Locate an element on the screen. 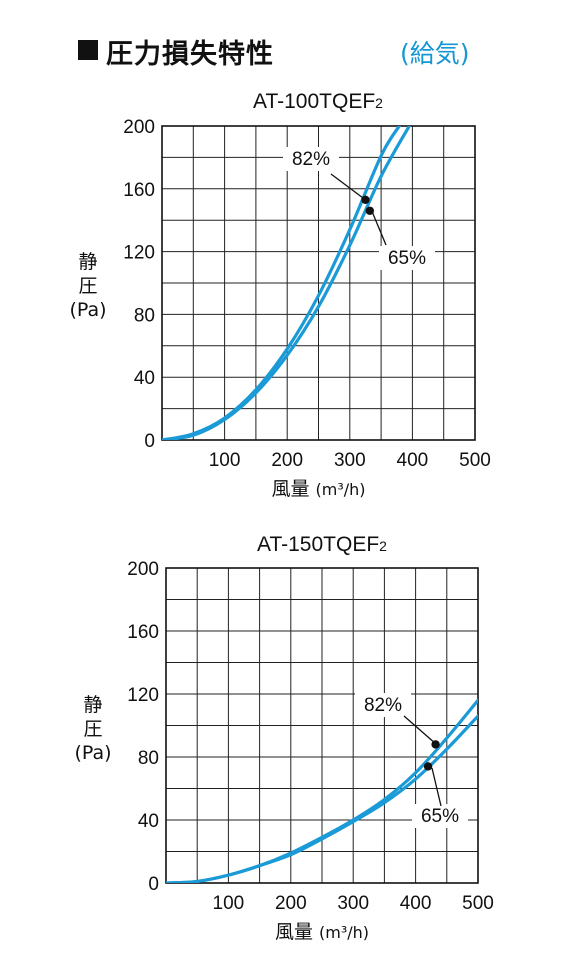 The height and width of the screenshot is (969, 572). chart-title: AT-150TQEF2 is located at coordinates (322, 544).